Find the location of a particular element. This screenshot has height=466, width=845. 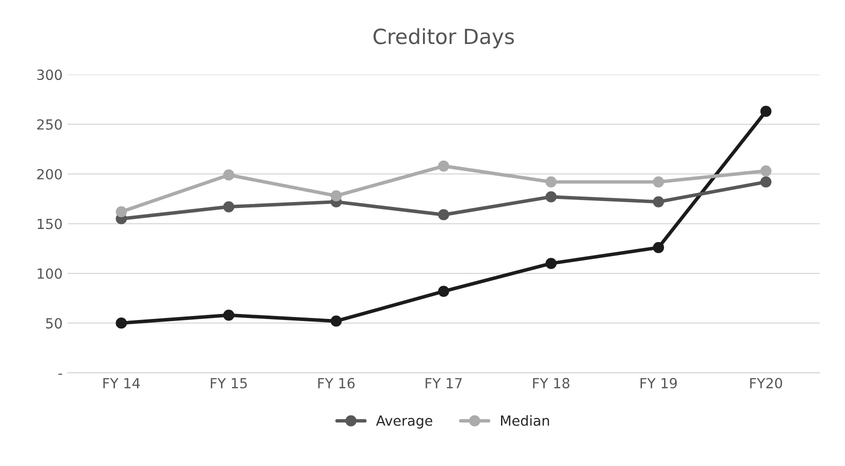

y-tick-label: 200 is located at coordinates (49, 174).